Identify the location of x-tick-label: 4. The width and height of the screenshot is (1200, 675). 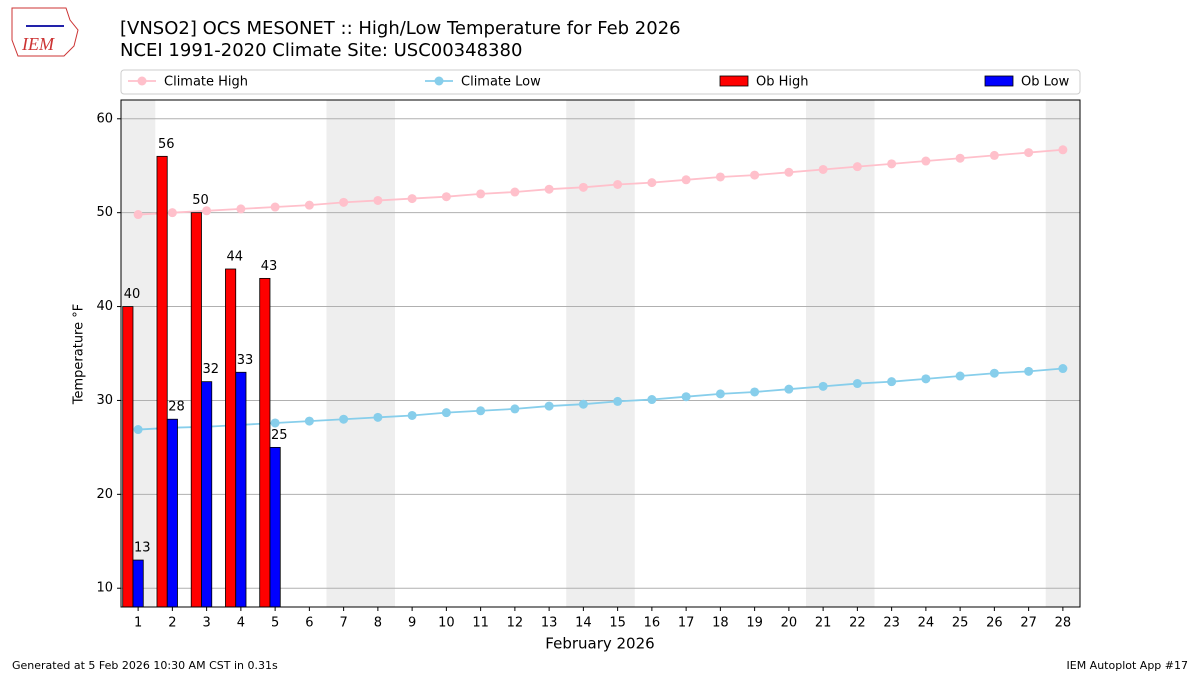
(241, 623).